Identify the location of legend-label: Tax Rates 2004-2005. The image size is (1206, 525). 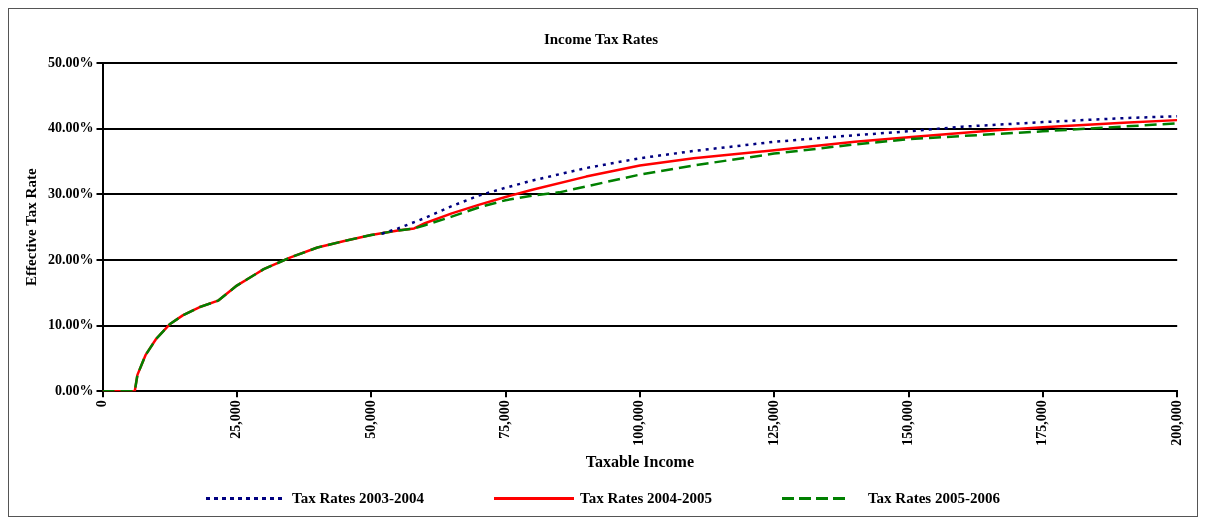
(646, 498).